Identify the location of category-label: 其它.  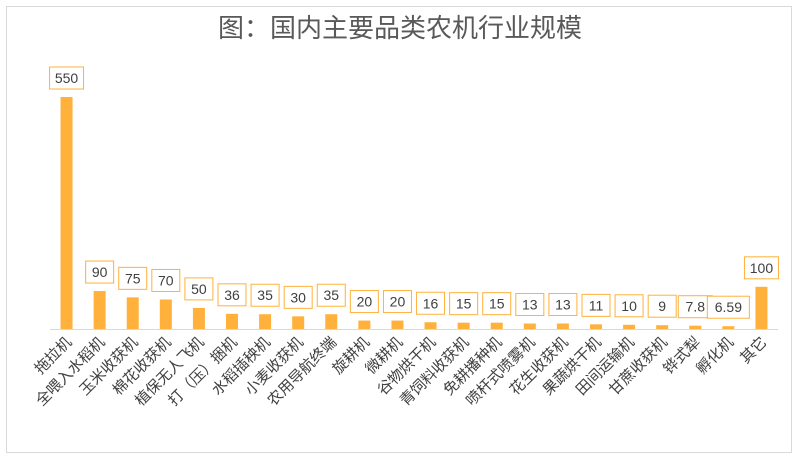
(753, 350).